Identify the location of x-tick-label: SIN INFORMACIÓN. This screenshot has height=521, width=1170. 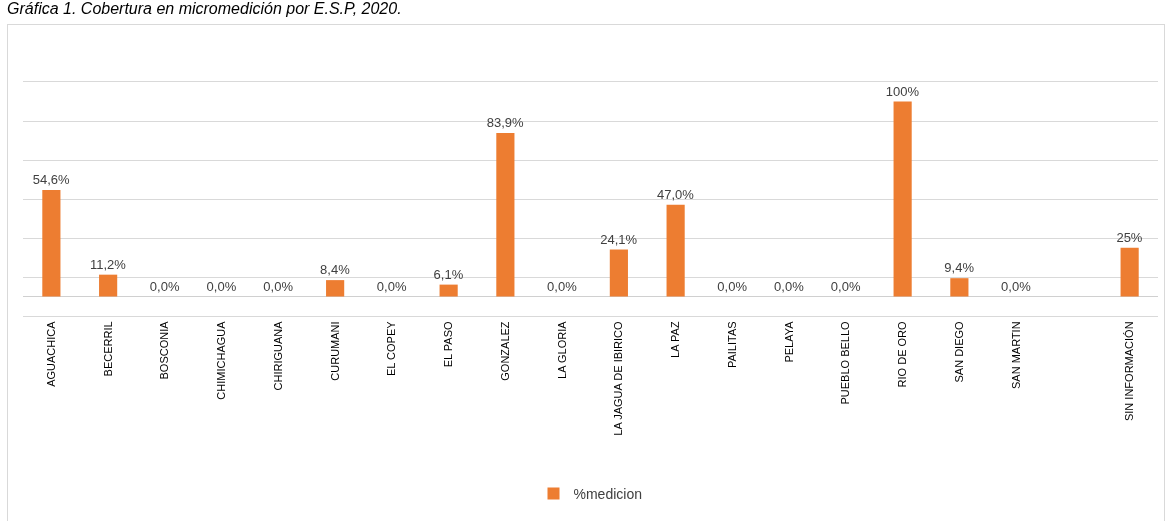
(1129, 371).